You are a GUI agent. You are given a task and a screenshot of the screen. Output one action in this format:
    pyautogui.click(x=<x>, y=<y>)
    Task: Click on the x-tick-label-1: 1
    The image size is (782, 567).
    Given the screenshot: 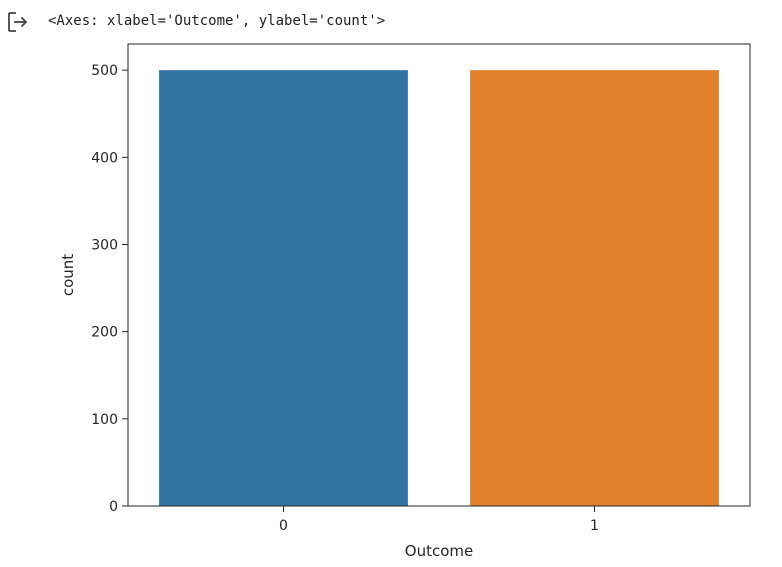 What is the action you would take?
    pyautogui.click(x=594, y=526)
    